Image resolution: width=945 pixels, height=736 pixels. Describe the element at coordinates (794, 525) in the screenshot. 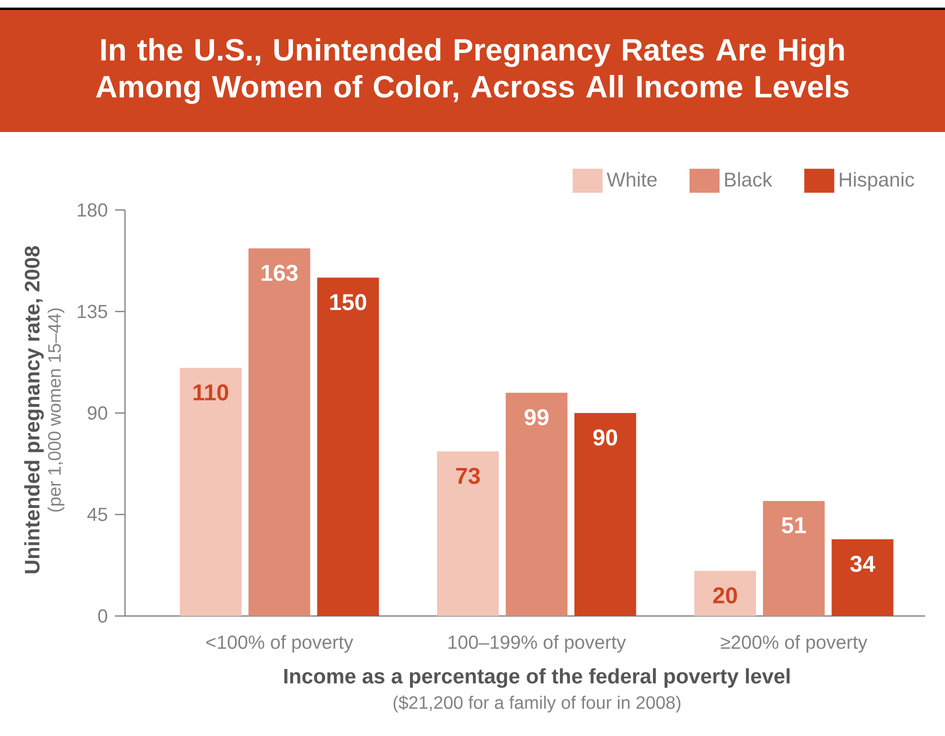

I see `data-label: 51` at that location.